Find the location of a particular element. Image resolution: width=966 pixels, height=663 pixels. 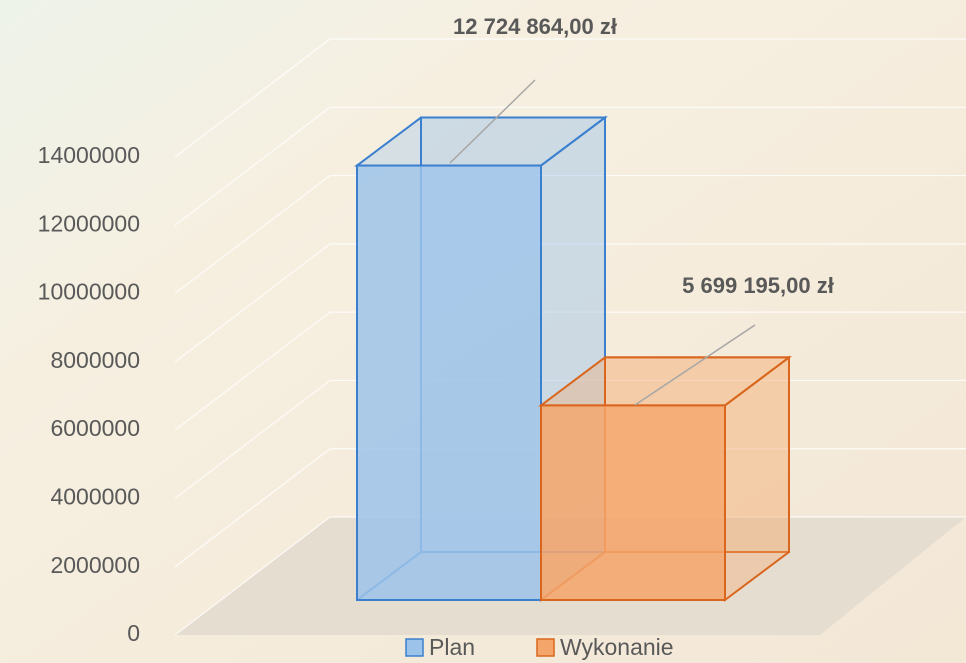

data-label: 5 699 195,00 zł is located at coordinates (758, 285).